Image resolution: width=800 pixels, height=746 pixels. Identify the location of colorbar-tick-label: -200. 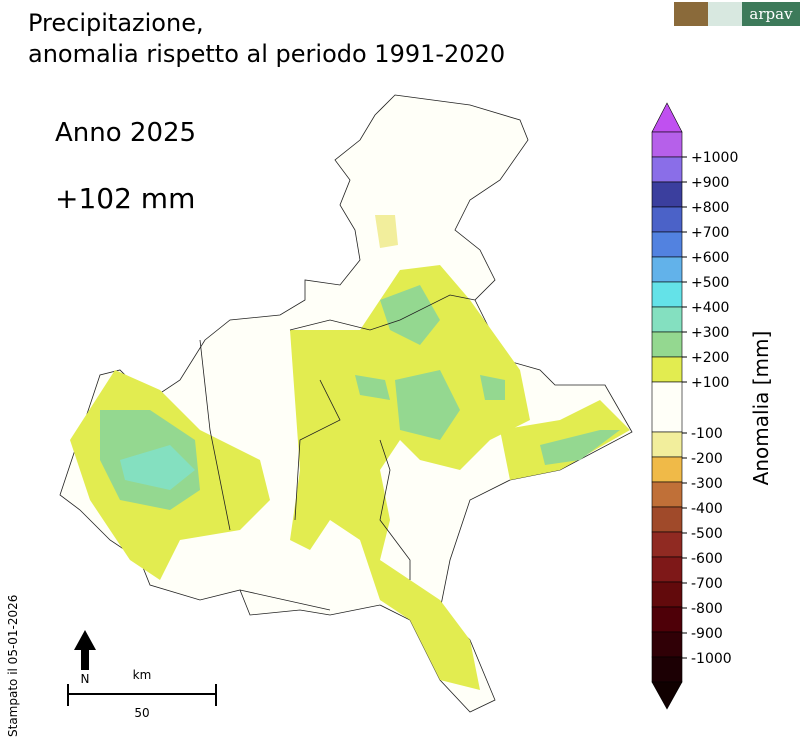
(707, 459).